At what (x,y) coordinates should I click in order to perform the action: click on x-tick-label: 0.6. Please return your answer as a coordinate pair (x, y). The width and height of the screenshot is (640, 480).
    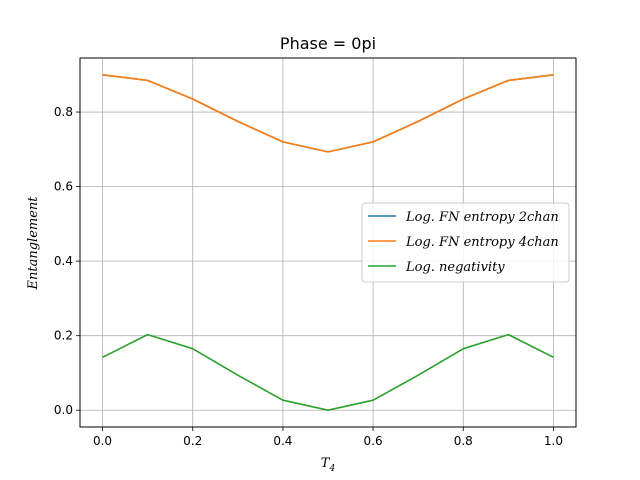
    Looking at the image, I should click on (373, 441).